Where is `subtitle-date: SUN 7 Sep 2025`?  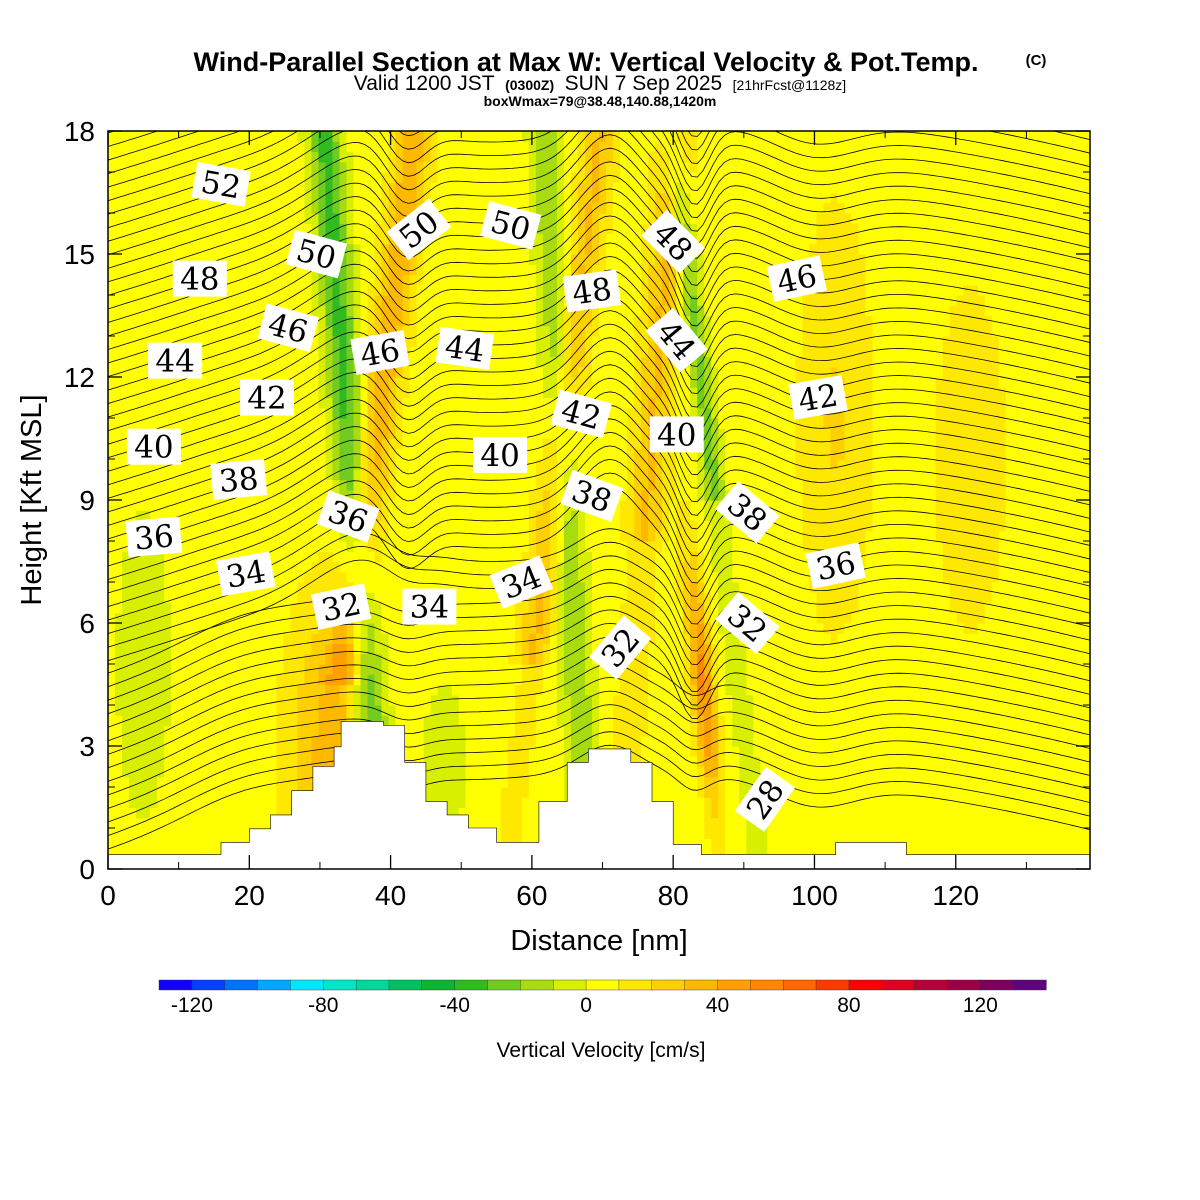
subtitle-date: SUN 7 Sep 2025 is located at coordinates (644, 83).